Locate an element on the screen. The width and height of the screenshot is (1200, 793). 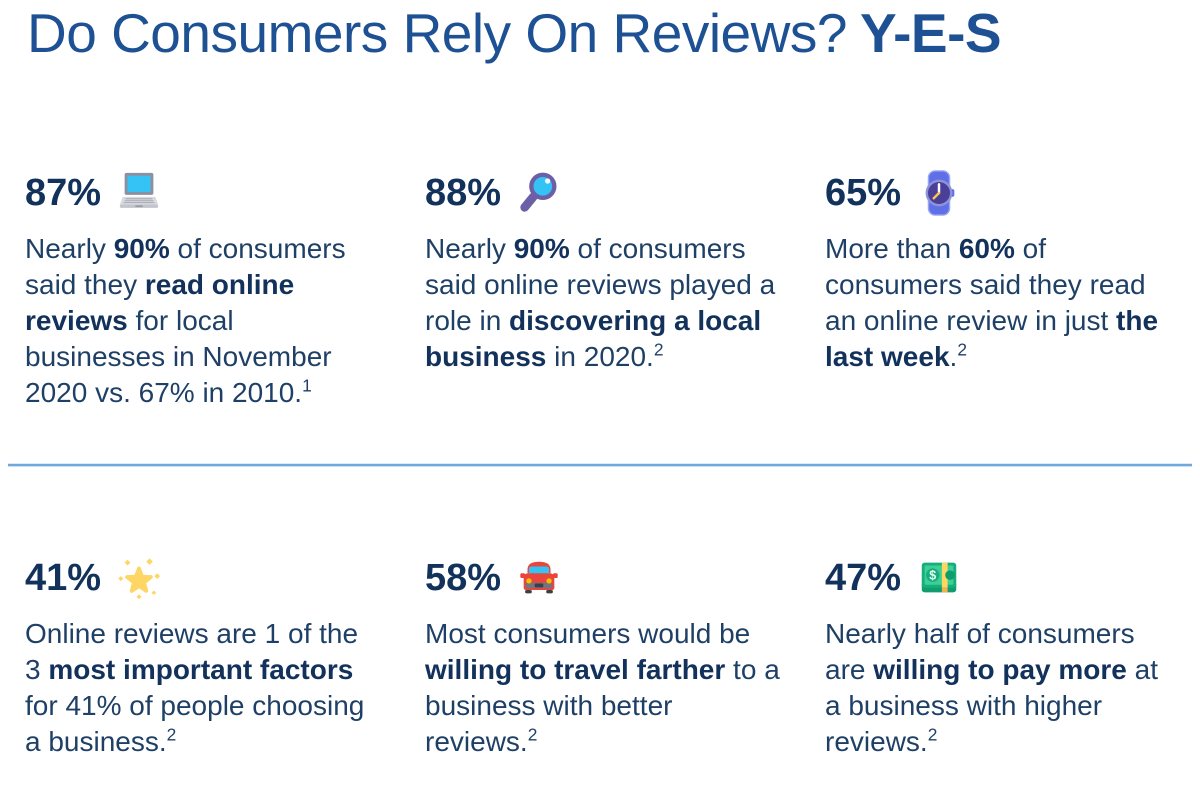
glowing-star-icon-wrap is located at coordinates (139, 578).